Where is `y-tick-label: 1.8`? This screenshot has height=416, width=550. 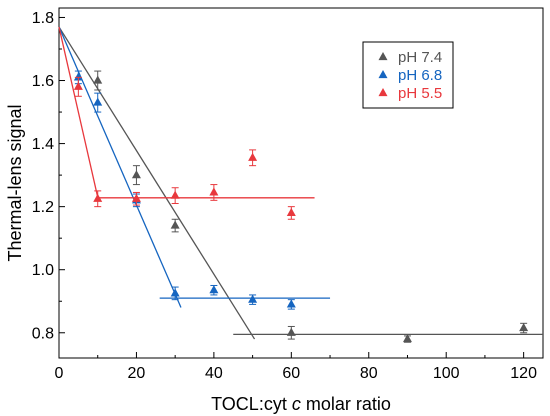 y-tick-label: 1.8 is located at coordinates (43, 18).